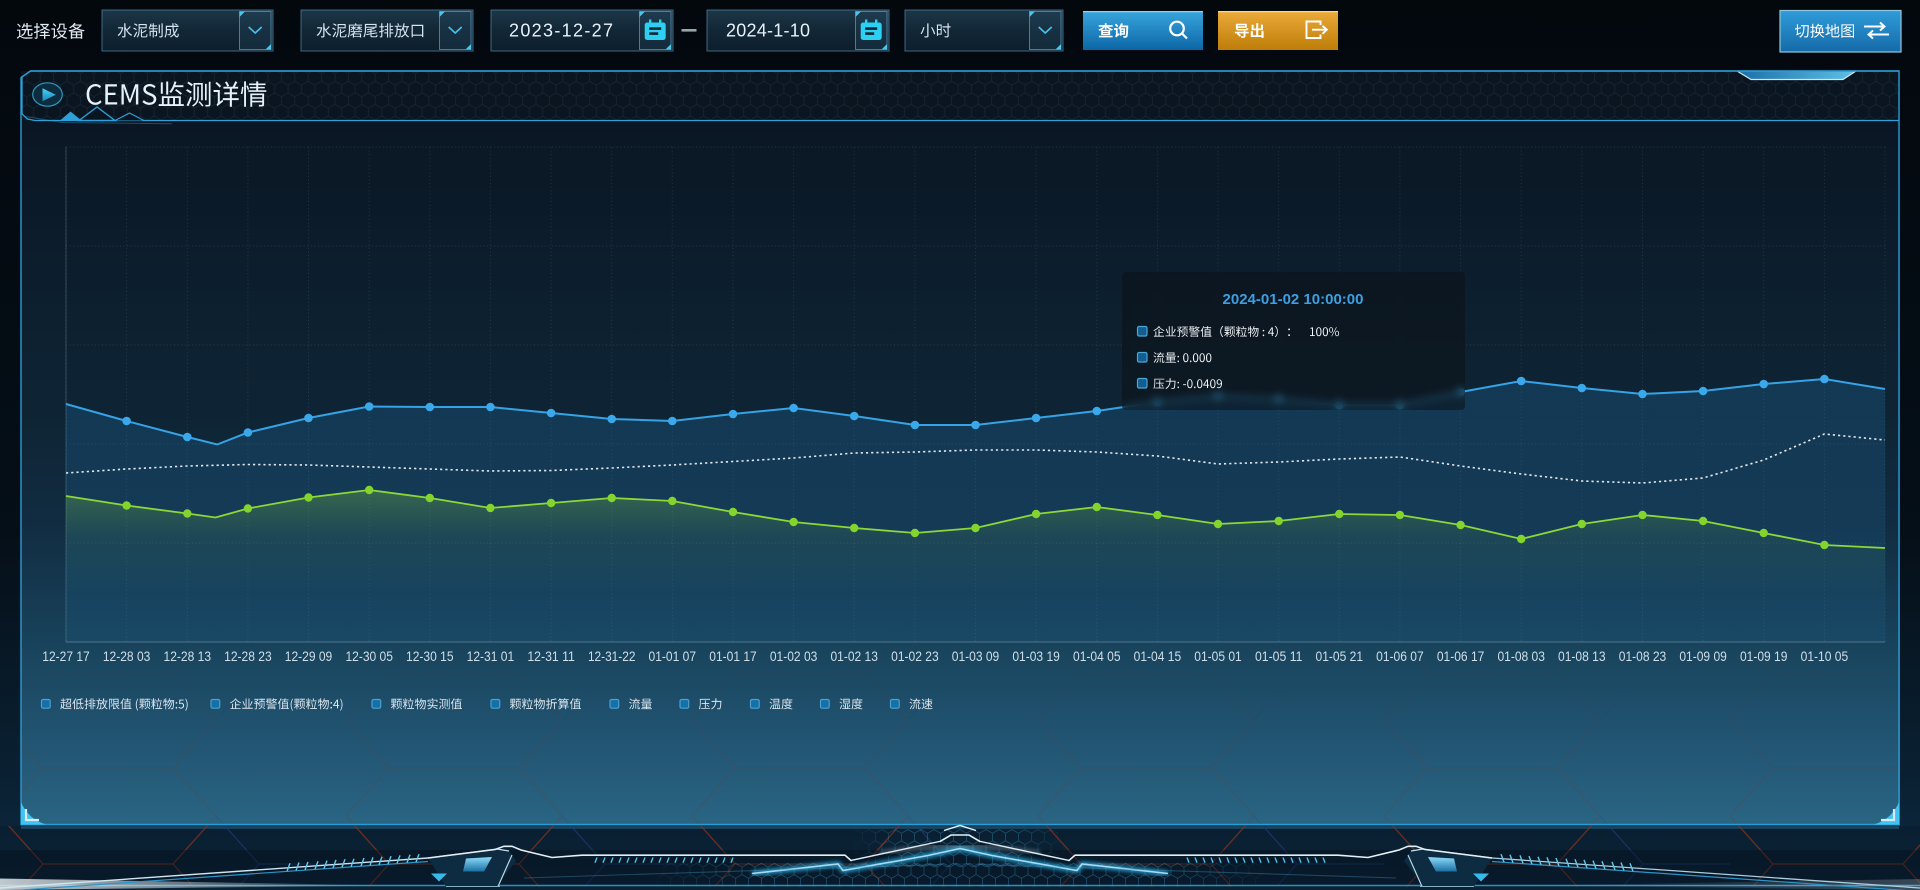 The width and height of the screenshot is (1920, 890). Describe the element at coordinates (915, 657) in the screenshot. I see `svg-text: 01-02 23` at that location.